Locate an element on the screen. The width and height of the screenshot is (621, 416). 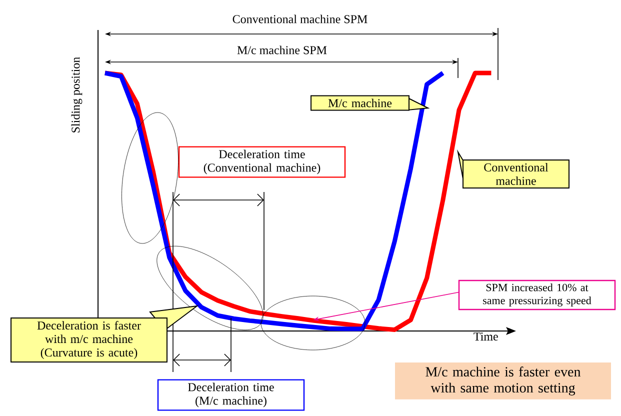
x-axis-title: Time is located at coordinates (486, 336).